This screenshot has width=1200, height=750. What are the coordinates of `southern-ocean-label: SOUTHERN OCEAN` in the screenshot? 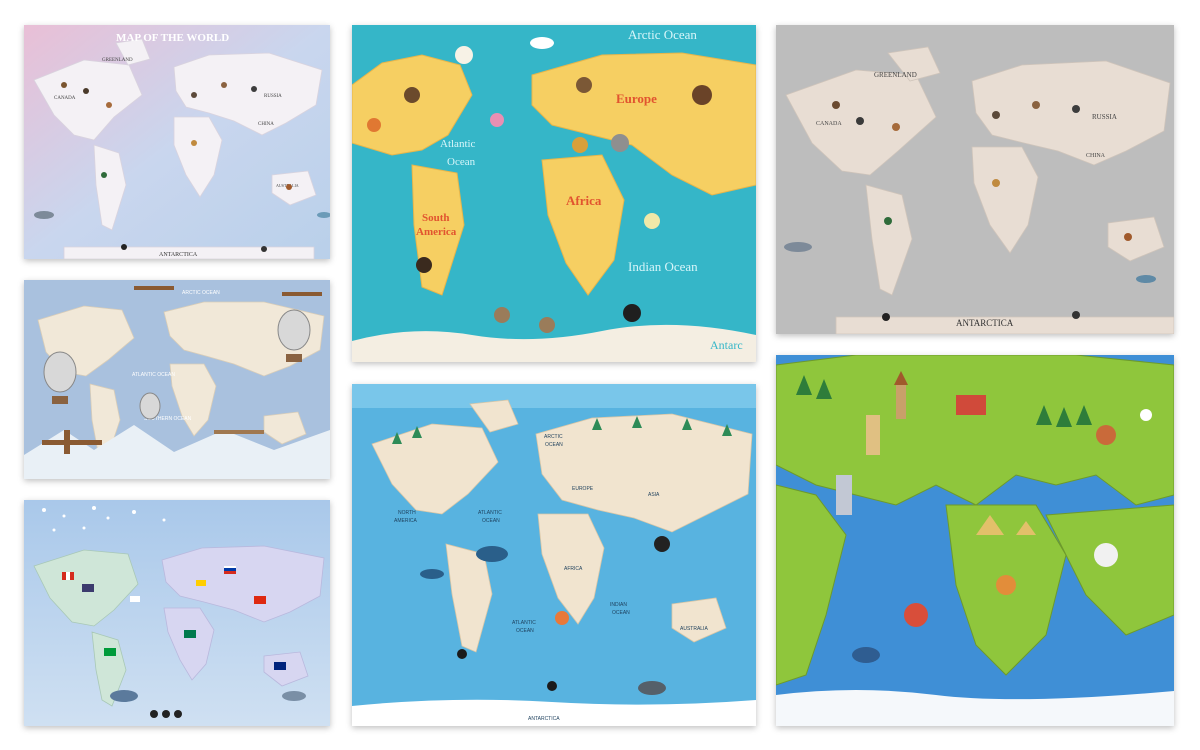 It's located at (168, 419).